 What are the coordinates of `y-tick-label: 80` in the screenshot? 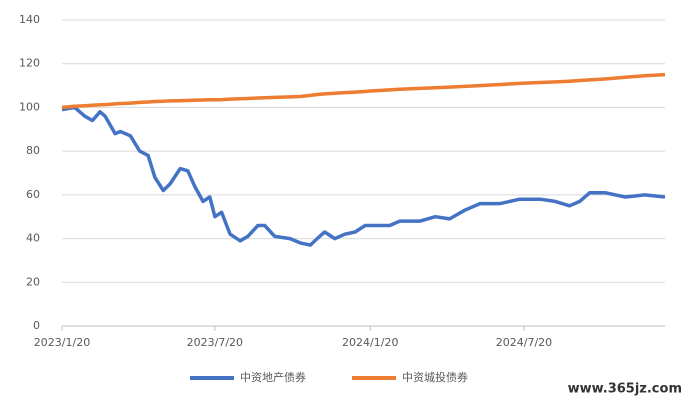 It's located at (33, 150).